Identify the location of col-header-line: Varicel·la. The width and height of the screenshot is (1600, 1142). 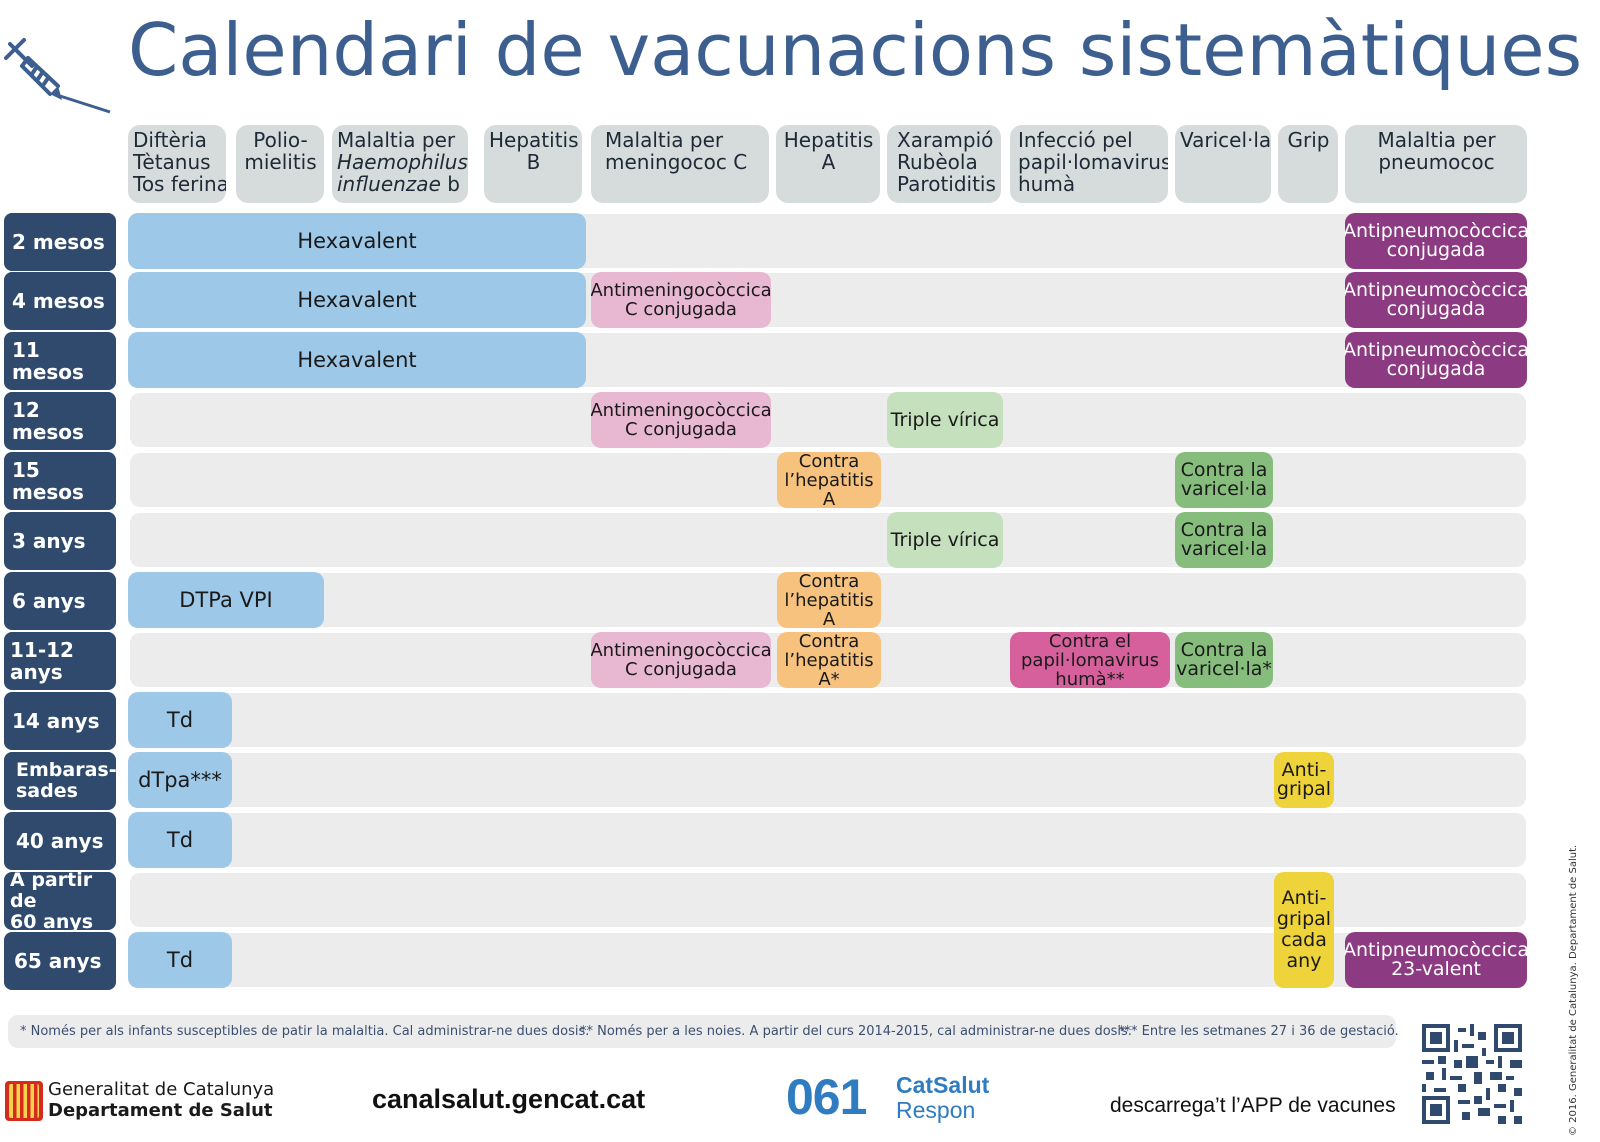
(1225, 140).